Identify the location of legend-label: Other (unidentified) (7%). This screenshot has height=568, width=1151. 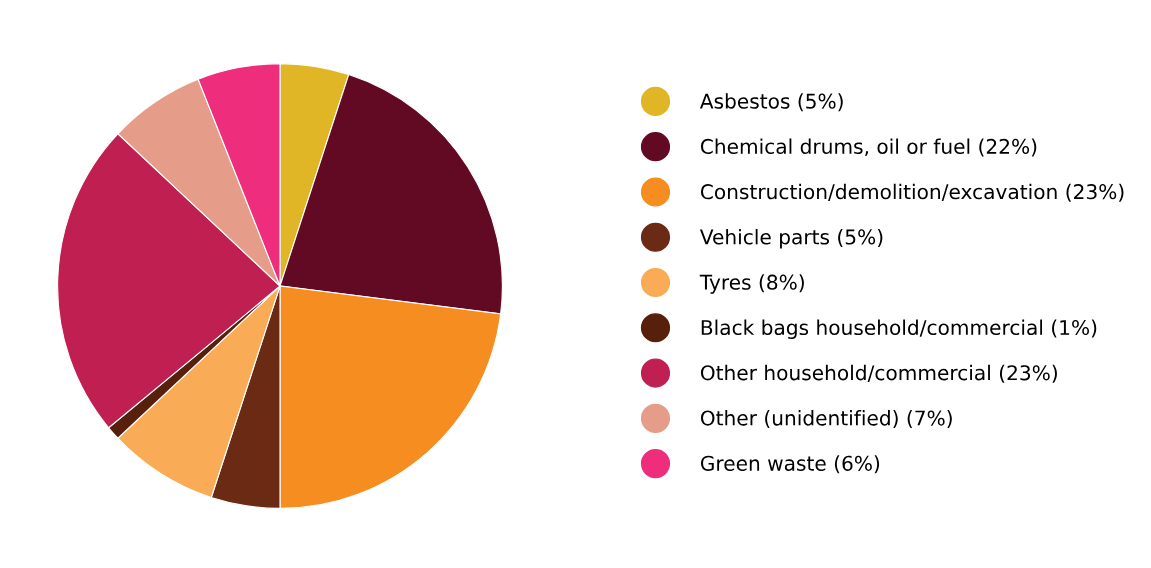
(826, 419).